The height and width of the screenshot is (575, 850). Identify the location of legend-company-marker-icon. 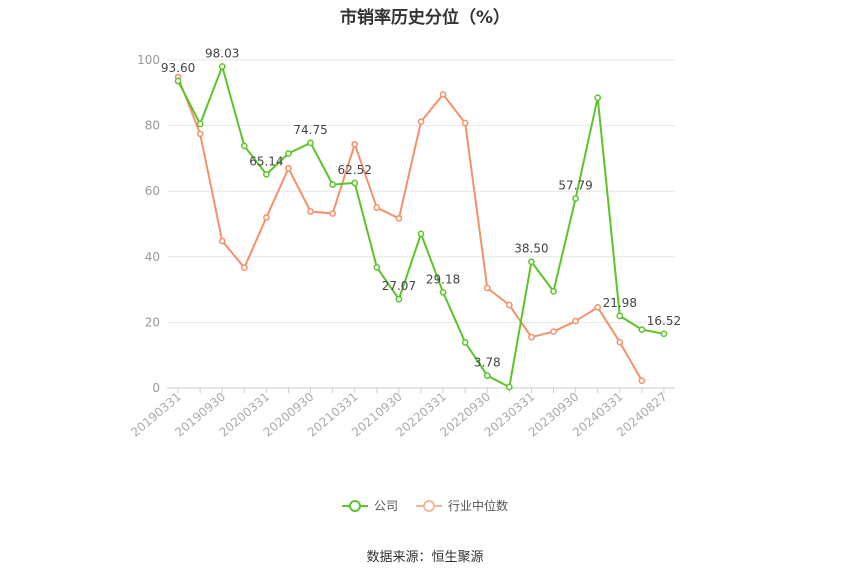
(354, 505).